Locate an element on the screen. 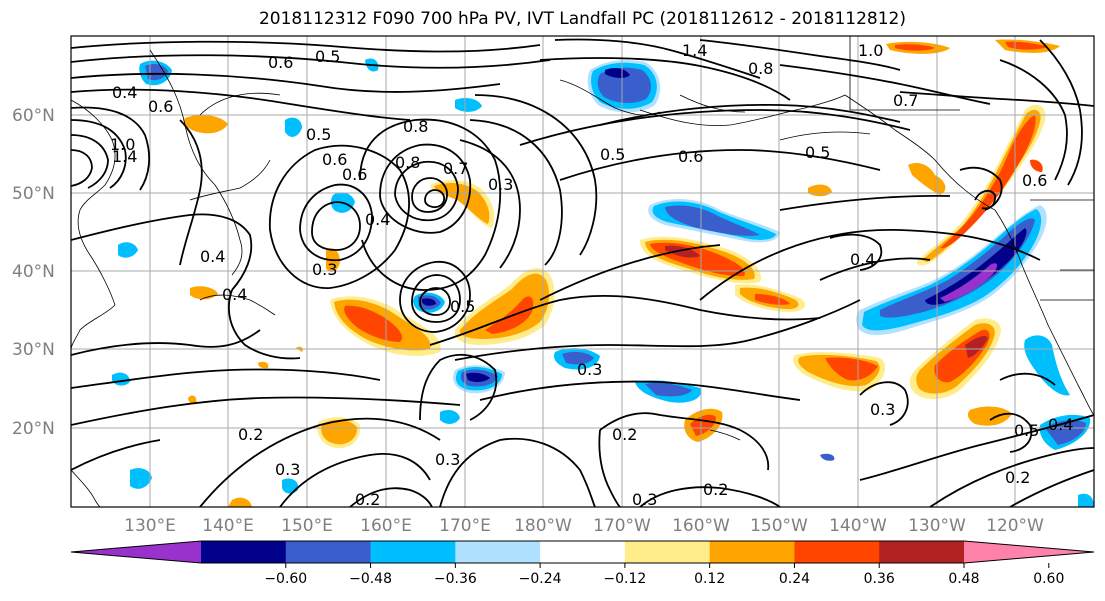 The image size is (1105, 601). lon-label: 130°W is located at coordinates (937, 526).